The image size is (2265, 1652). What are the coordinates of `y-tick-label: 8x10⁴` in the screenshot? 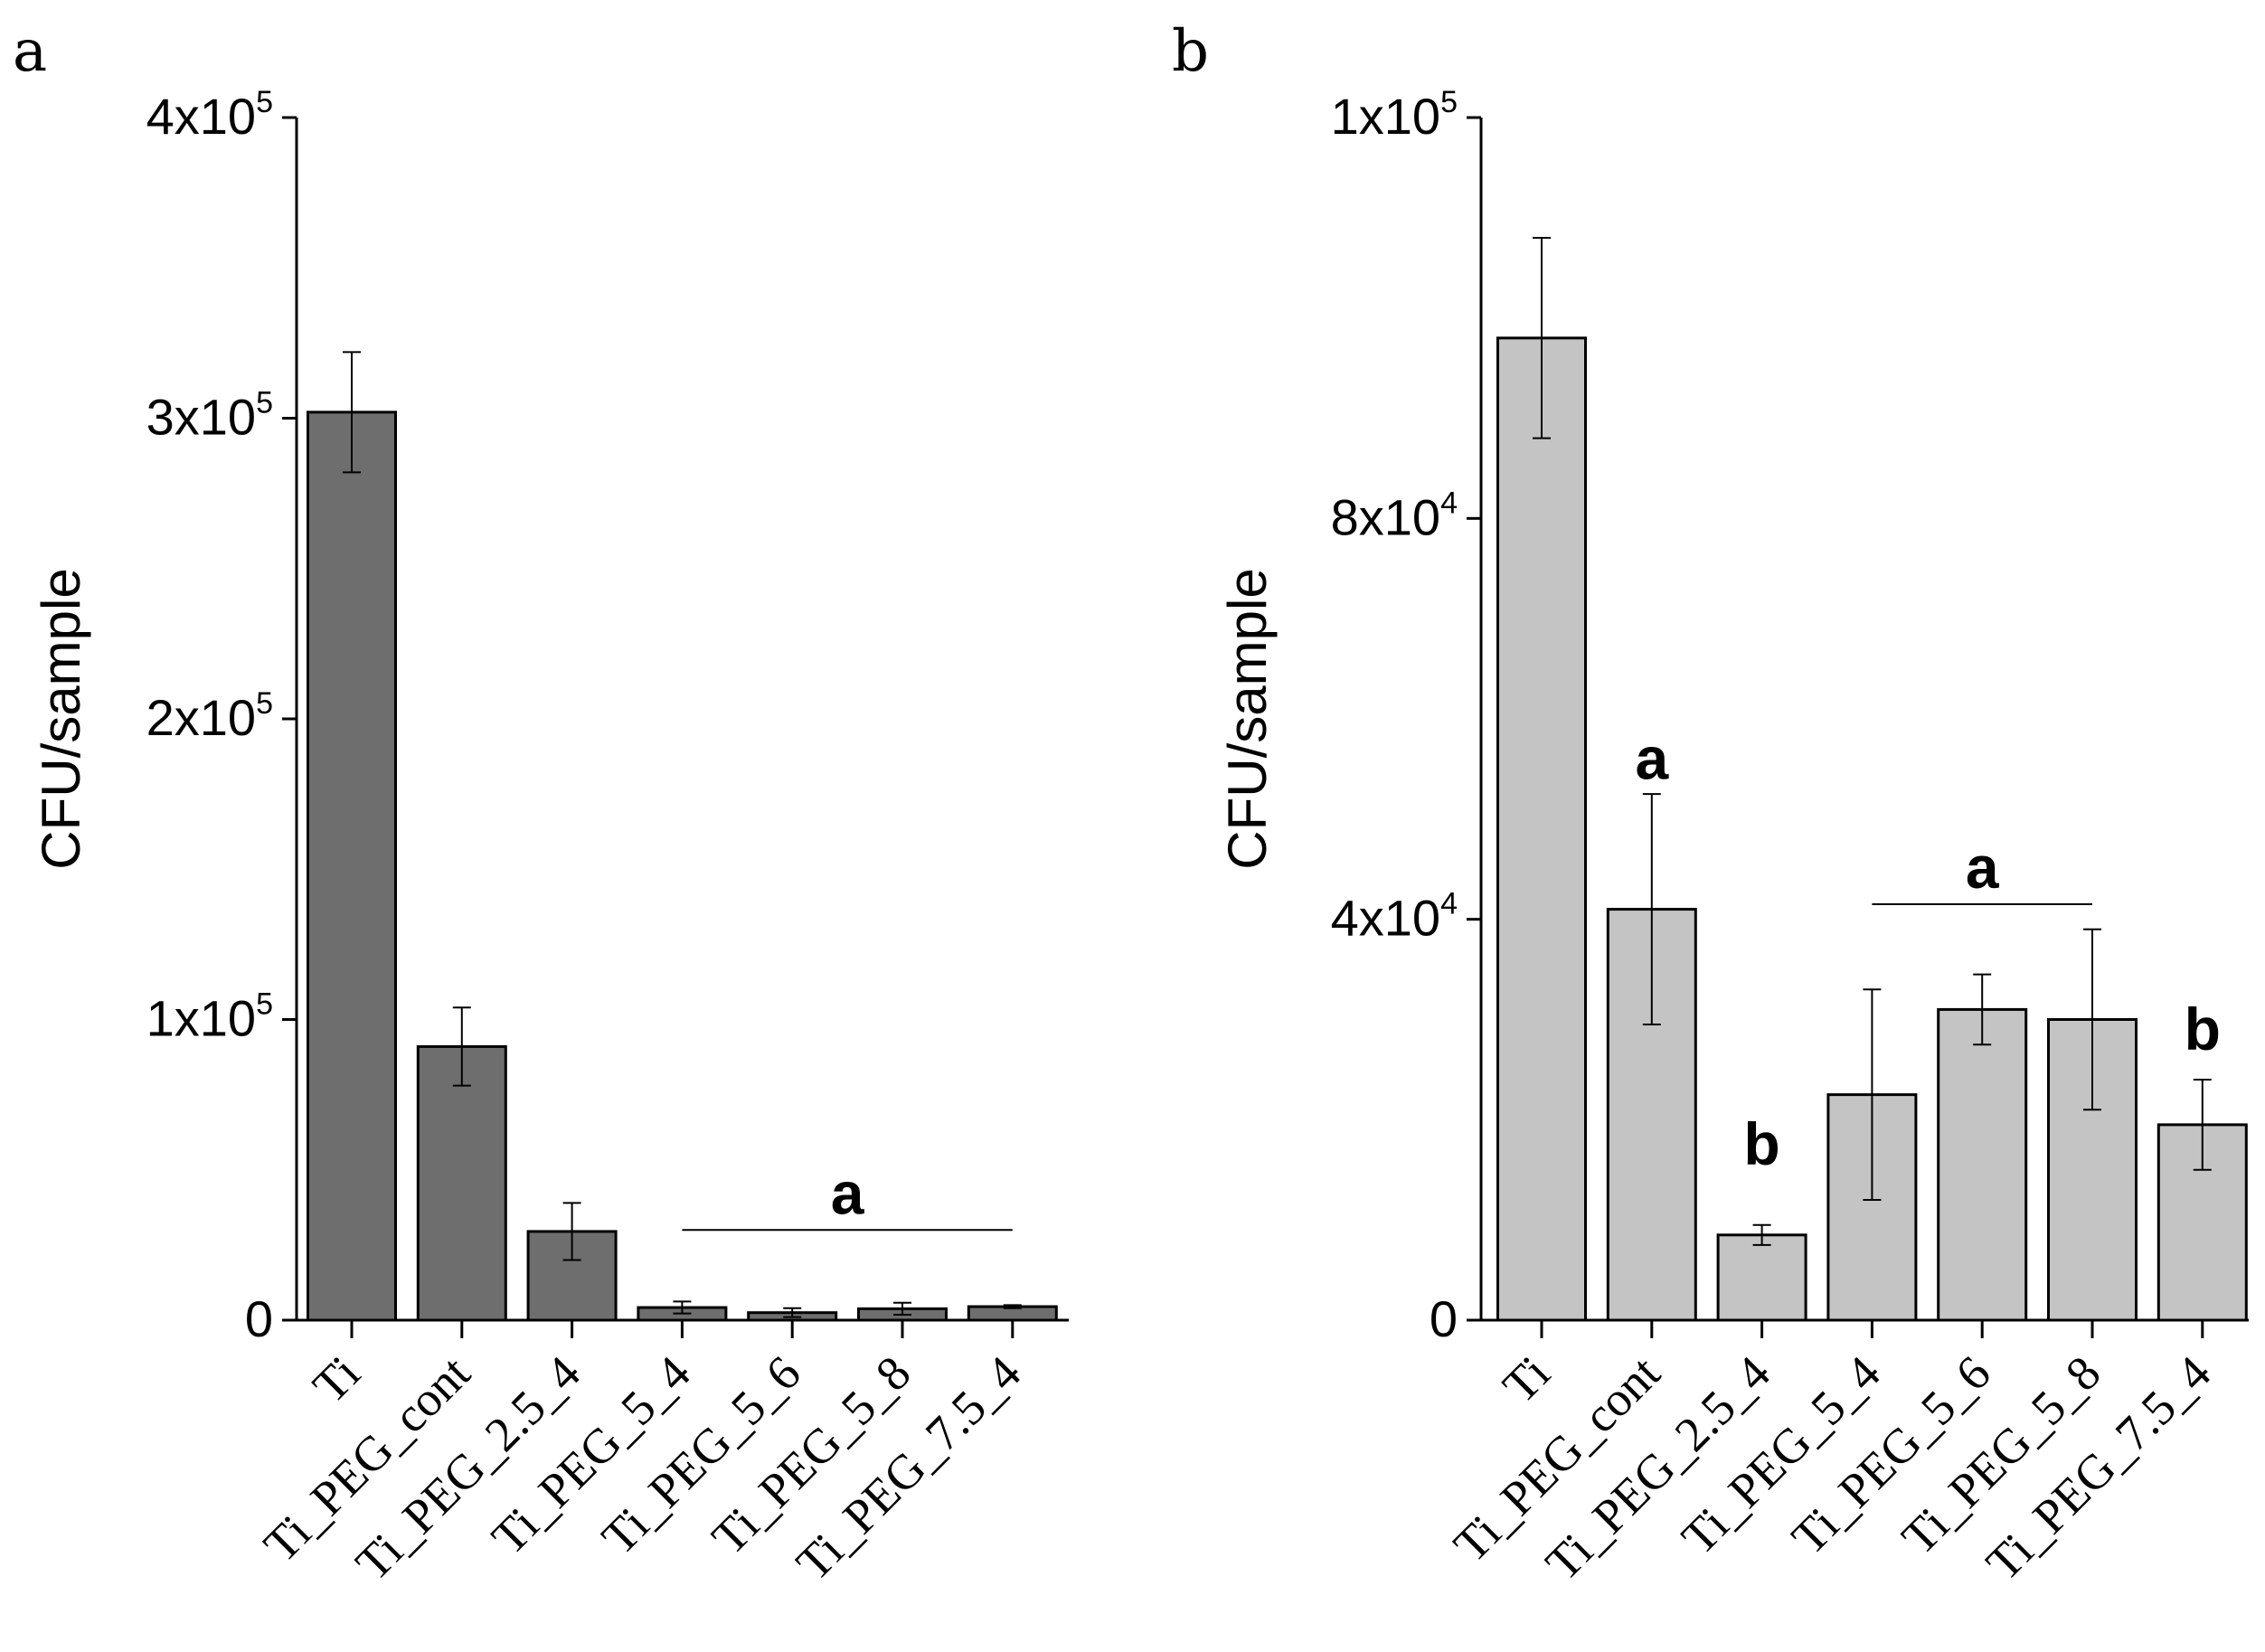 It's located at (1395, 515).